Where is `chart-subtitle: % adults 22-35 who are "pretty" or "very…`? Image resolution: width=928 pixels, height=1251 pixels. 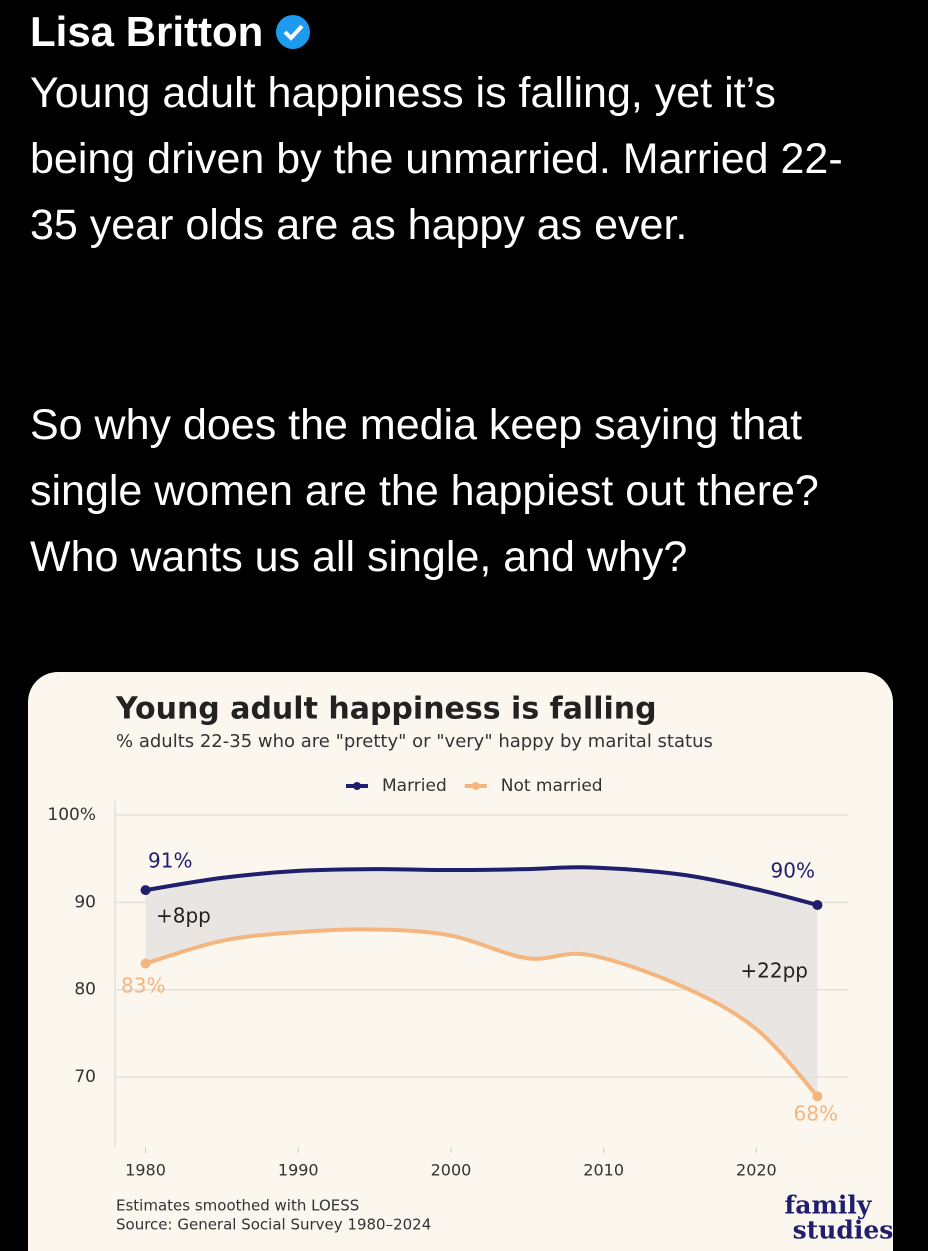
chart-subtitle: % adults 22-35 who are "pretty" or "very… is located at coordinates (414, 741).